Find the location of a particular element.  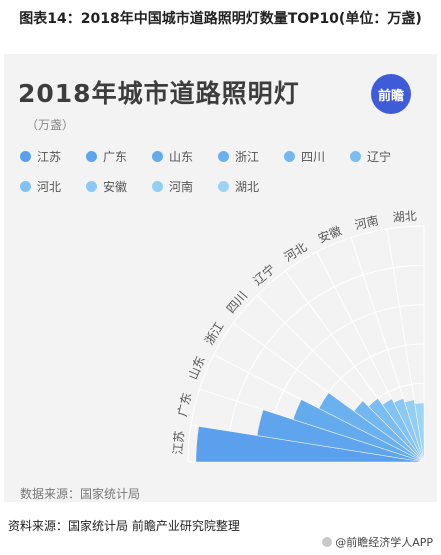

legend-label: 广东 is located at coordinates (115, 156).